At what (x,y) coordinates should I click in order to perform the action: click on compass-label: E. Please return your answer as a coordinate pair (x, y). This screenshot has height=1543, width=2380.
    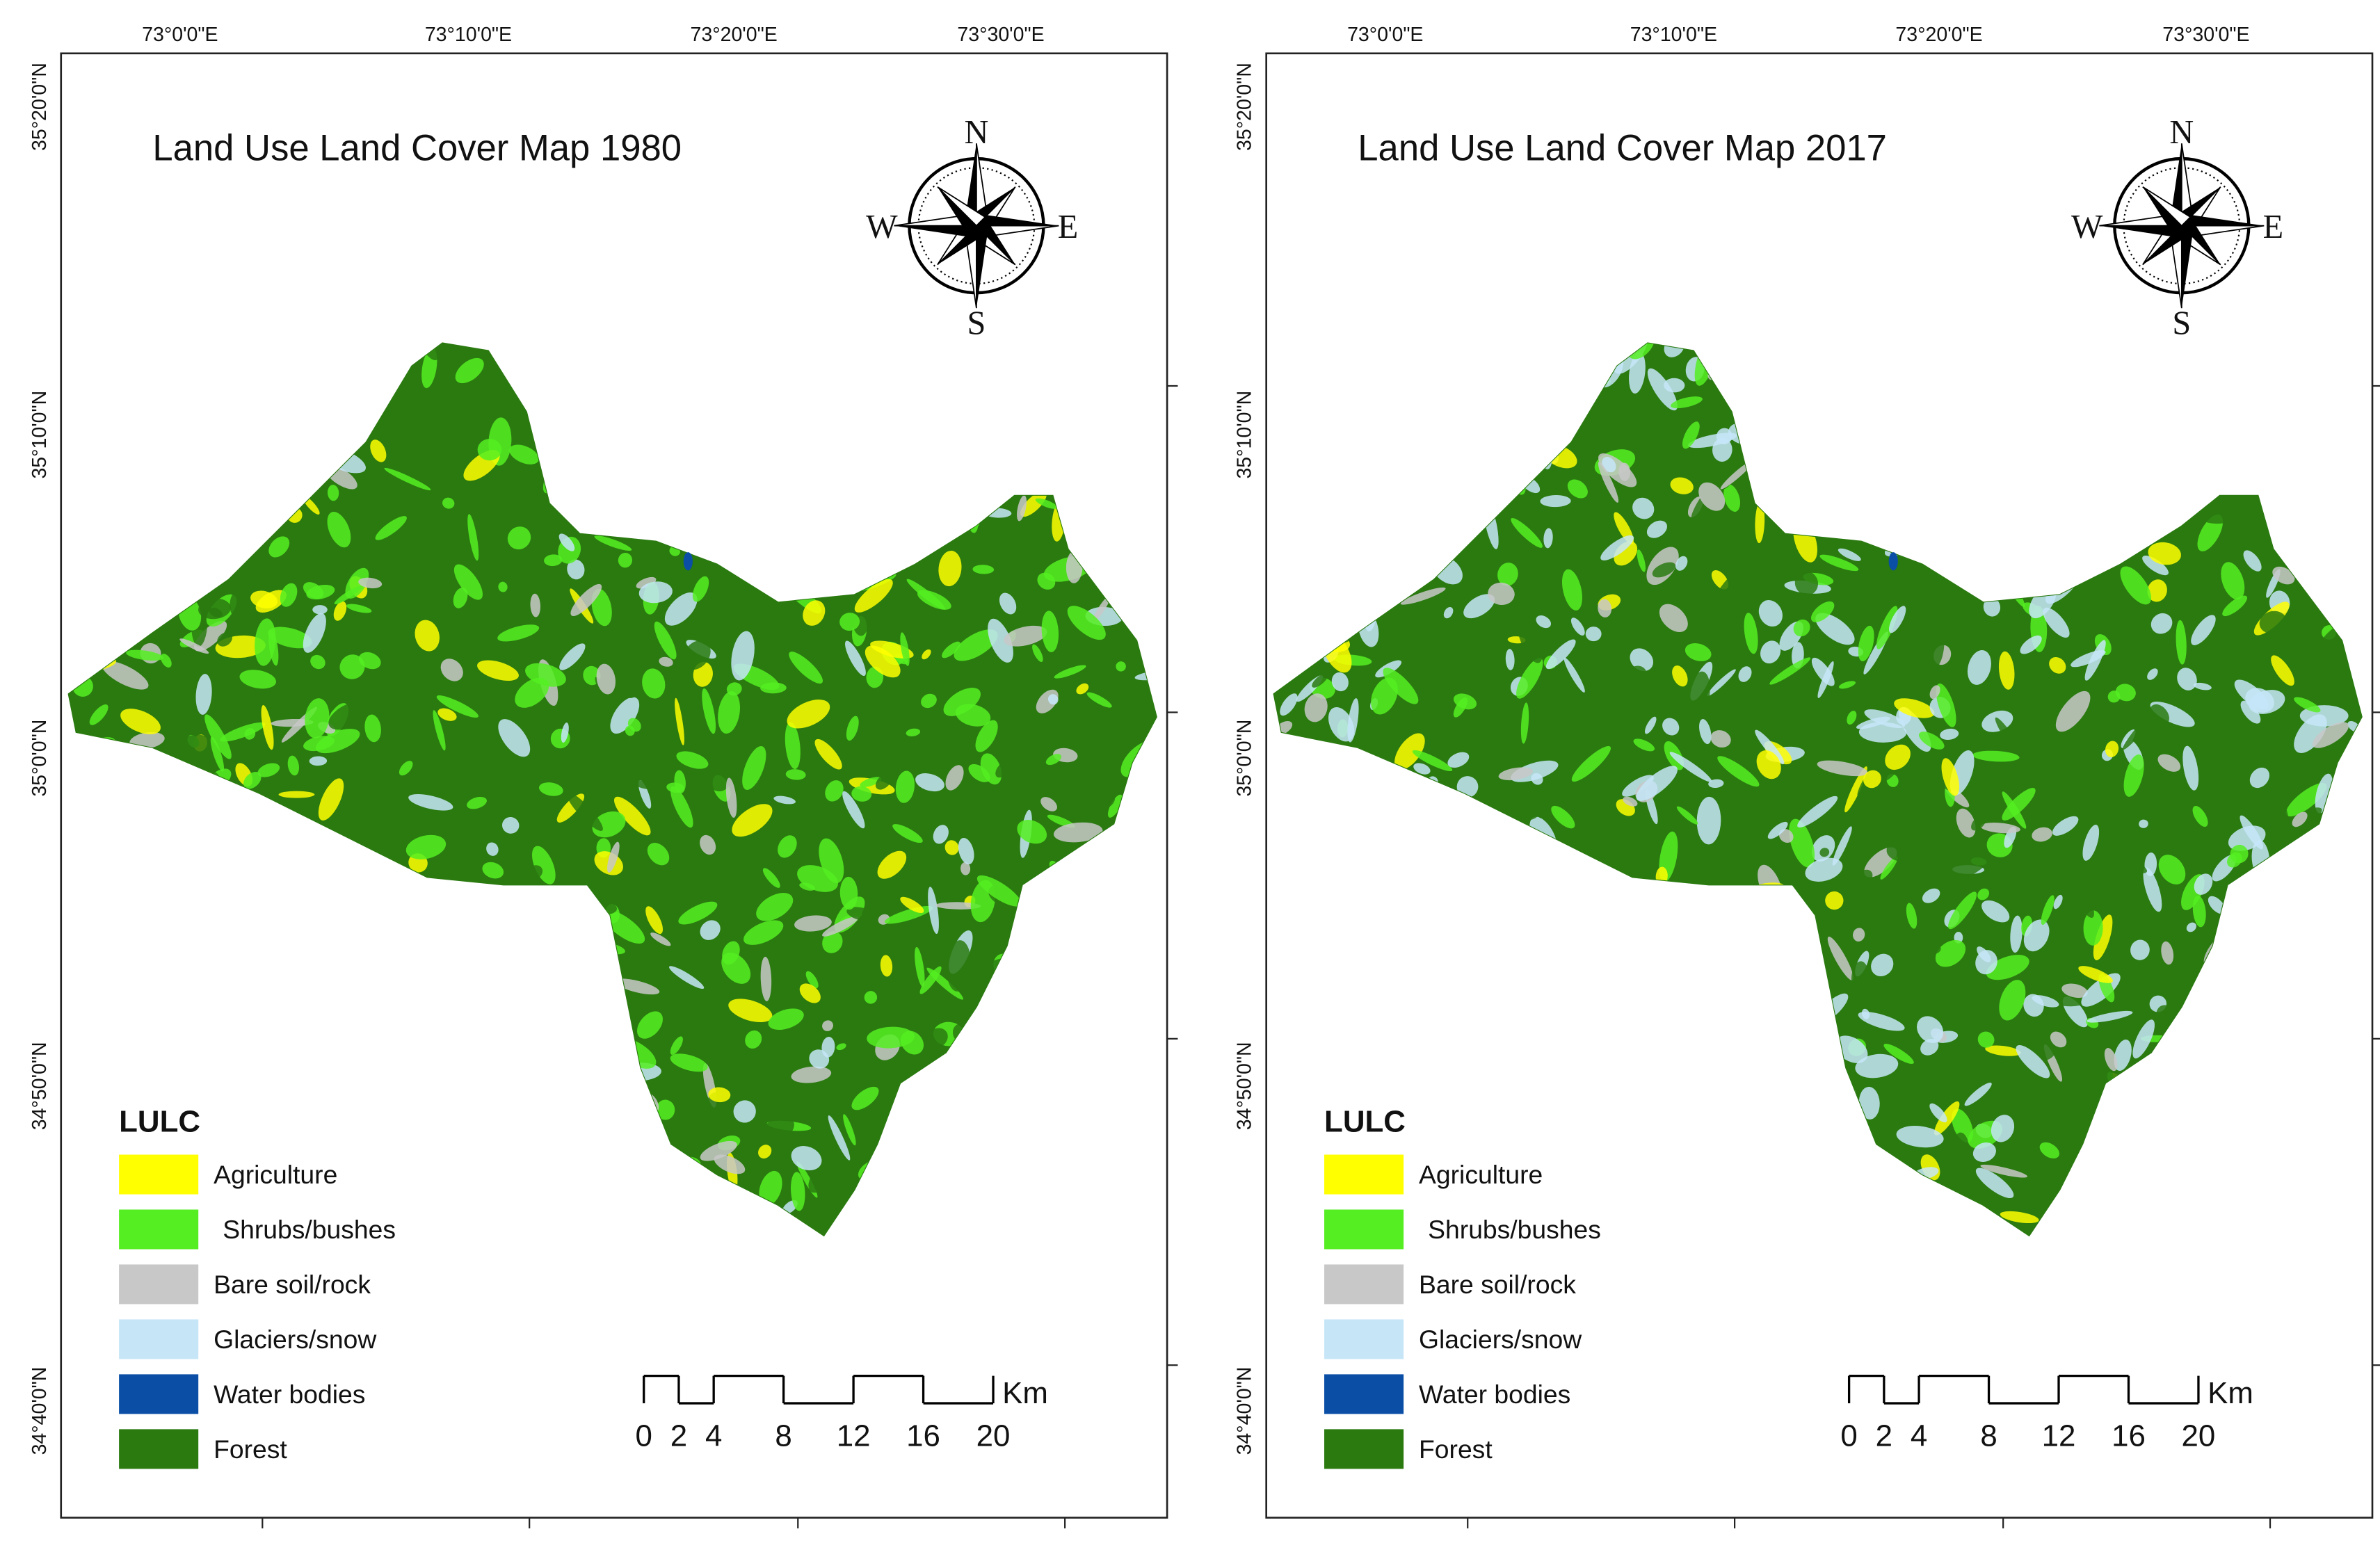
    Looking at the image, I should click on (2273, 227).